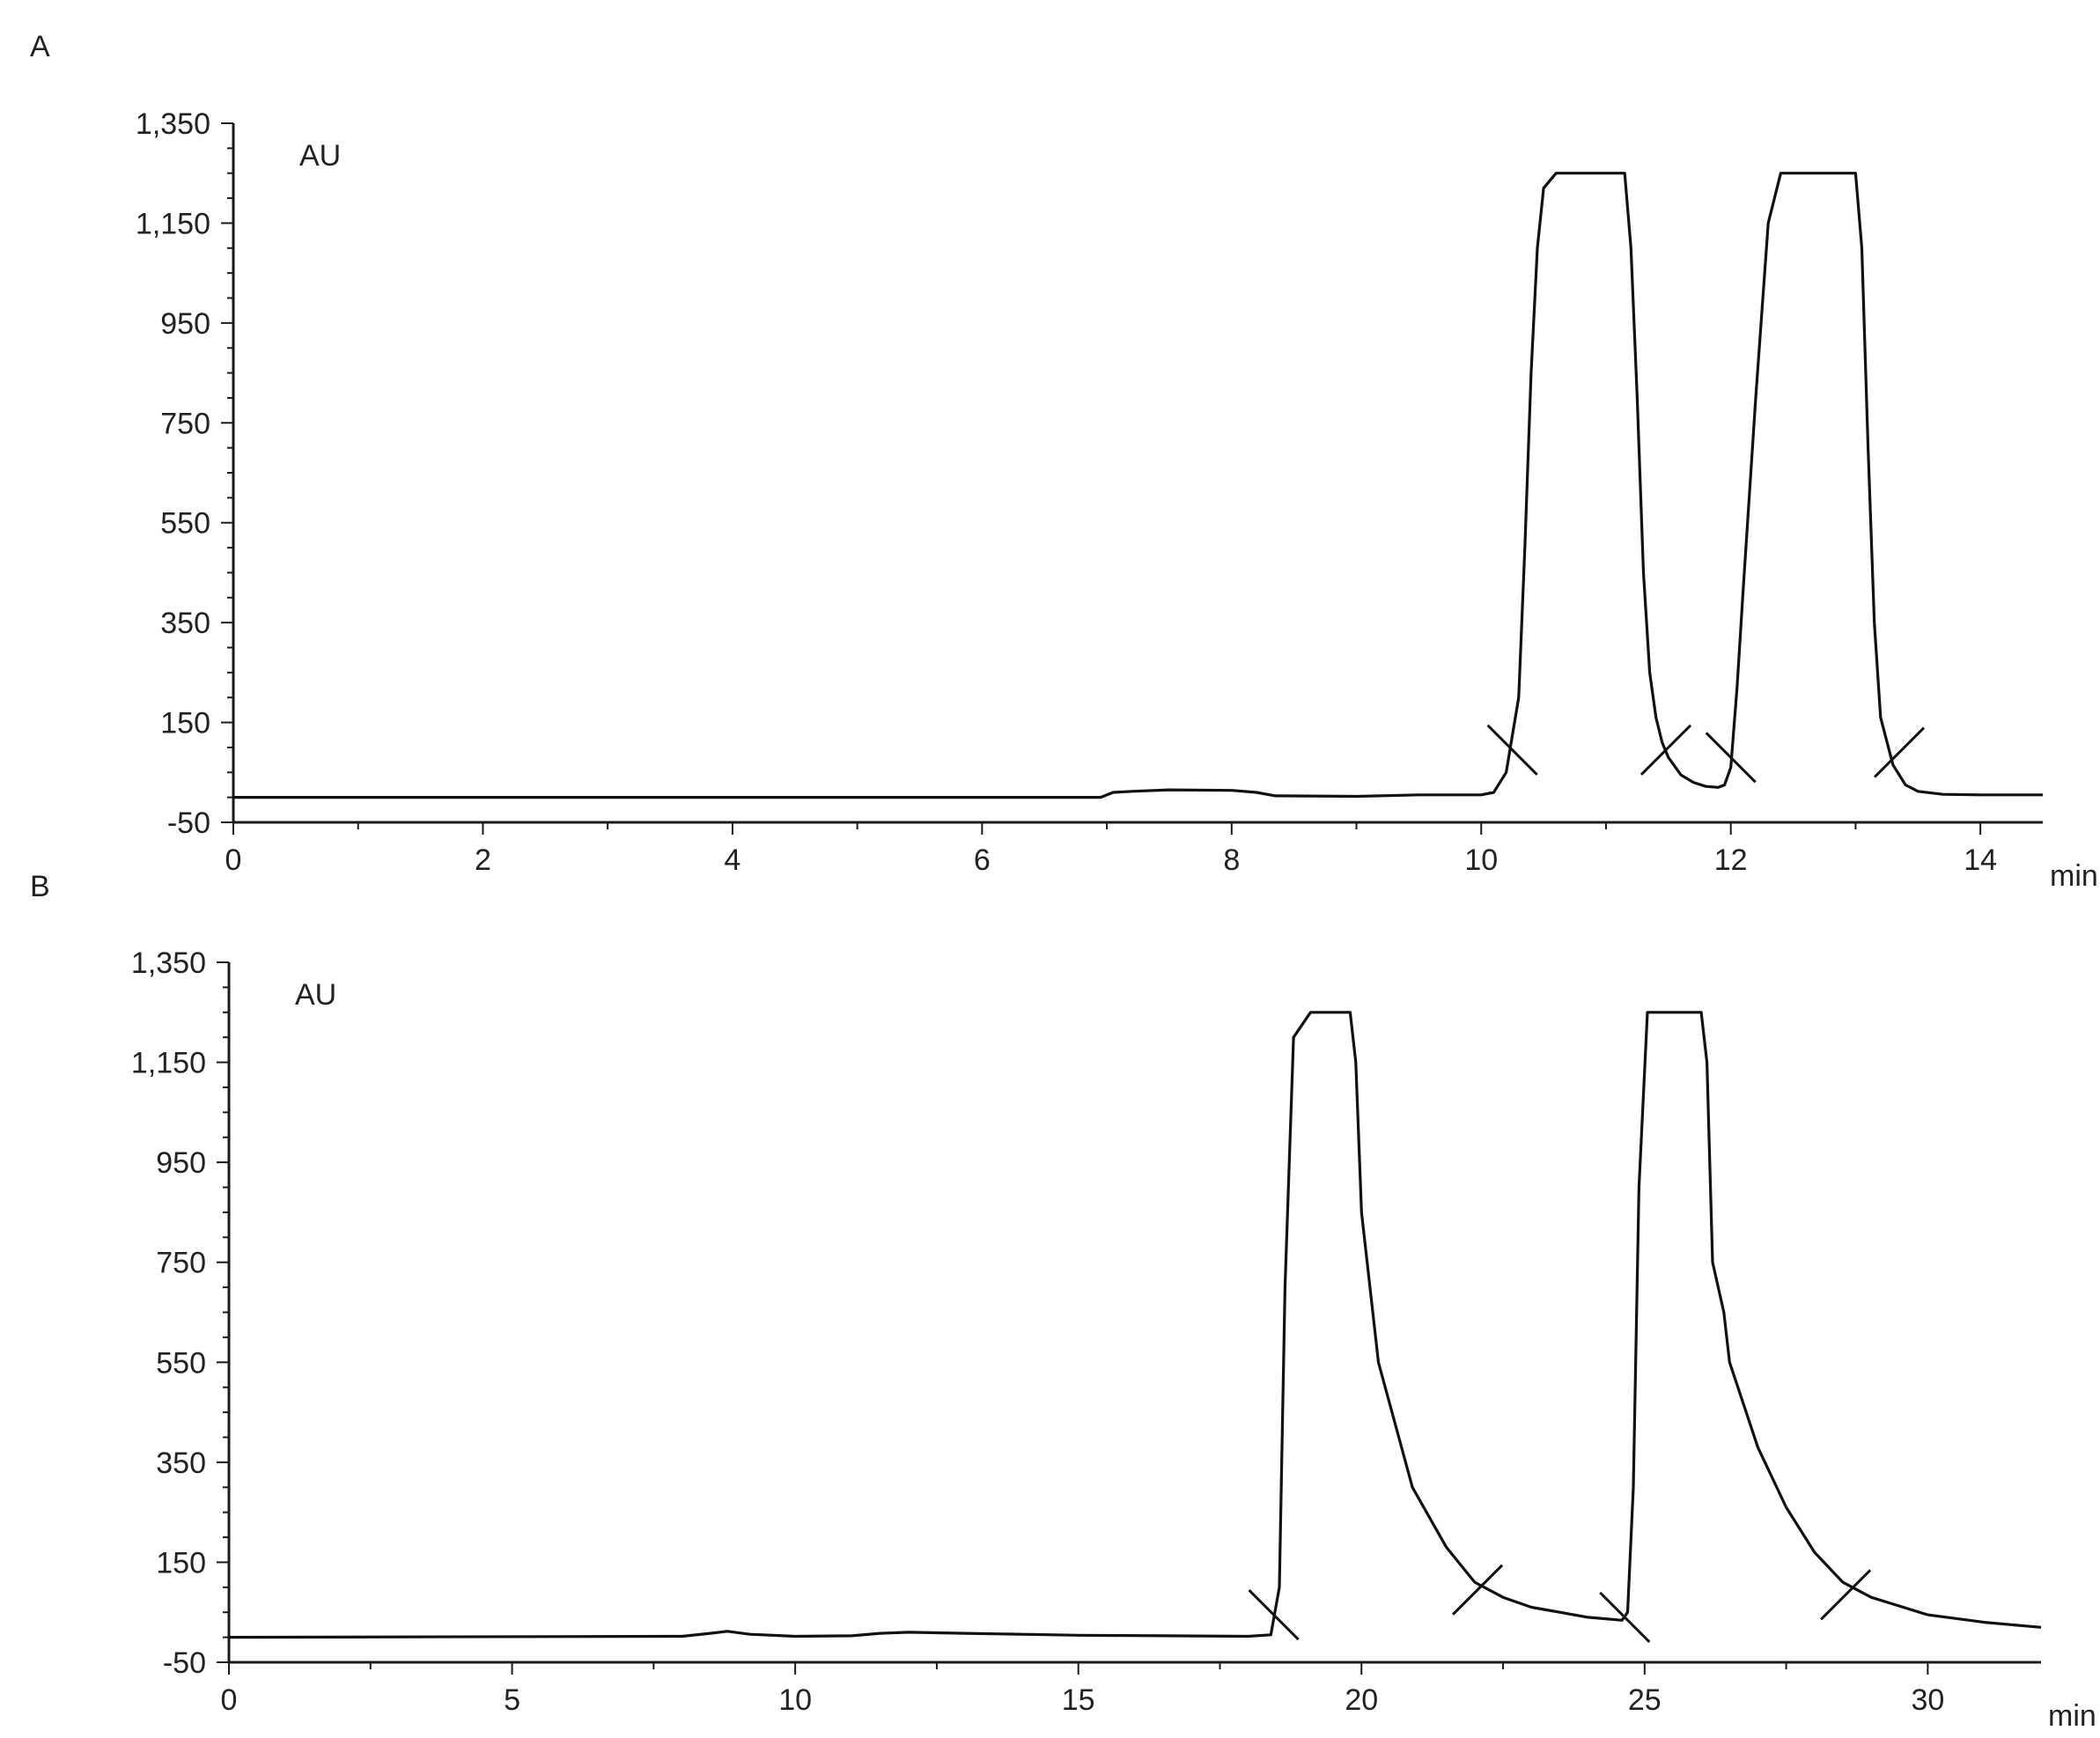 The image size is (2100, 1738). Describe the element at coordinates (483, 860) in the screenshot. I see `x-tick-label: 2` at that location.